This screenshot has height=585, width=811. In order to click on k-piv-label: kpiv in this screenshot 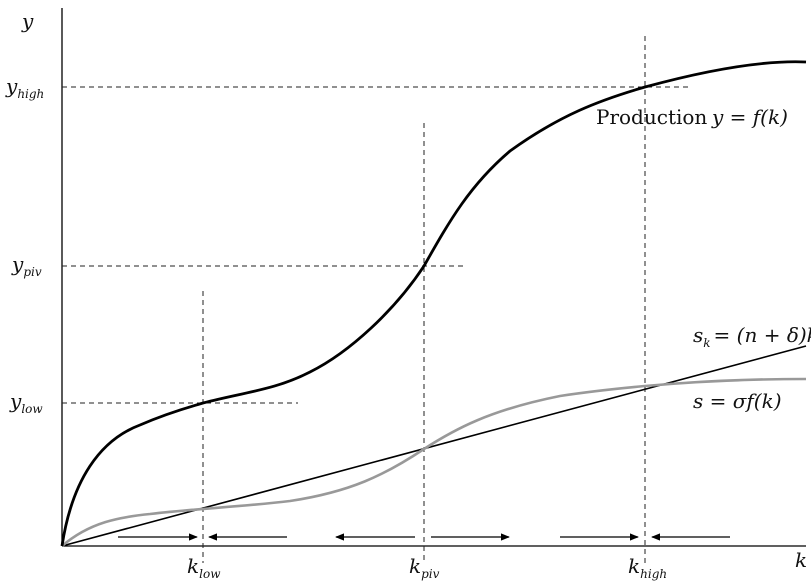, I will do `click(424, 567)`.